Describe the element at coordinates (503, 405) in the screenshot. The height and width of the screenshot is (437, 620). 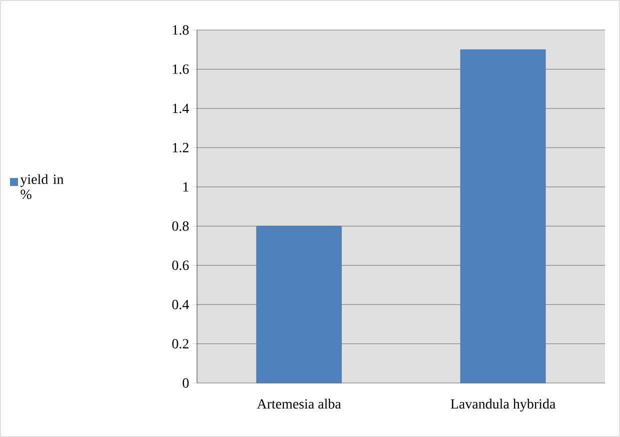
I see `x-tick-label: Lavandula hybrida` at that location.